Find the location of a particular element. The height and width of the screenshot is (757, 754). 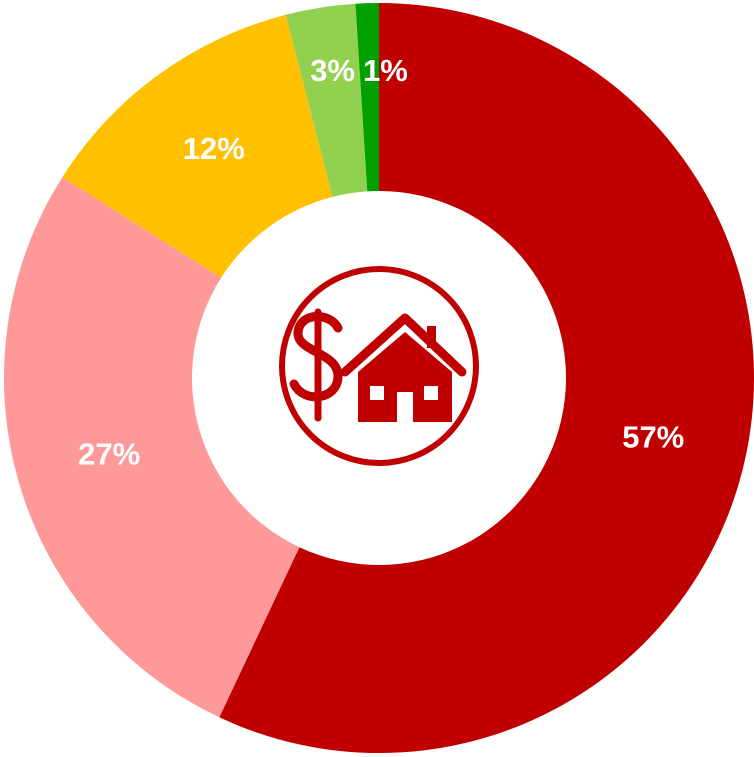

icon-ring is located at coordinates (379, 366).